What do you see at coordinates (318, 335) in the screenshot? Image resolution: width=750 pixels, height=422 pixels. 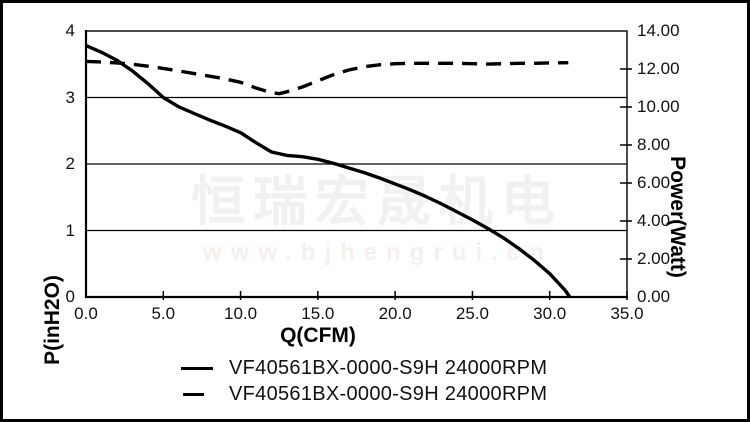 I see `x-axis-title: Q(CFM)` at bounding box center [318, 335].